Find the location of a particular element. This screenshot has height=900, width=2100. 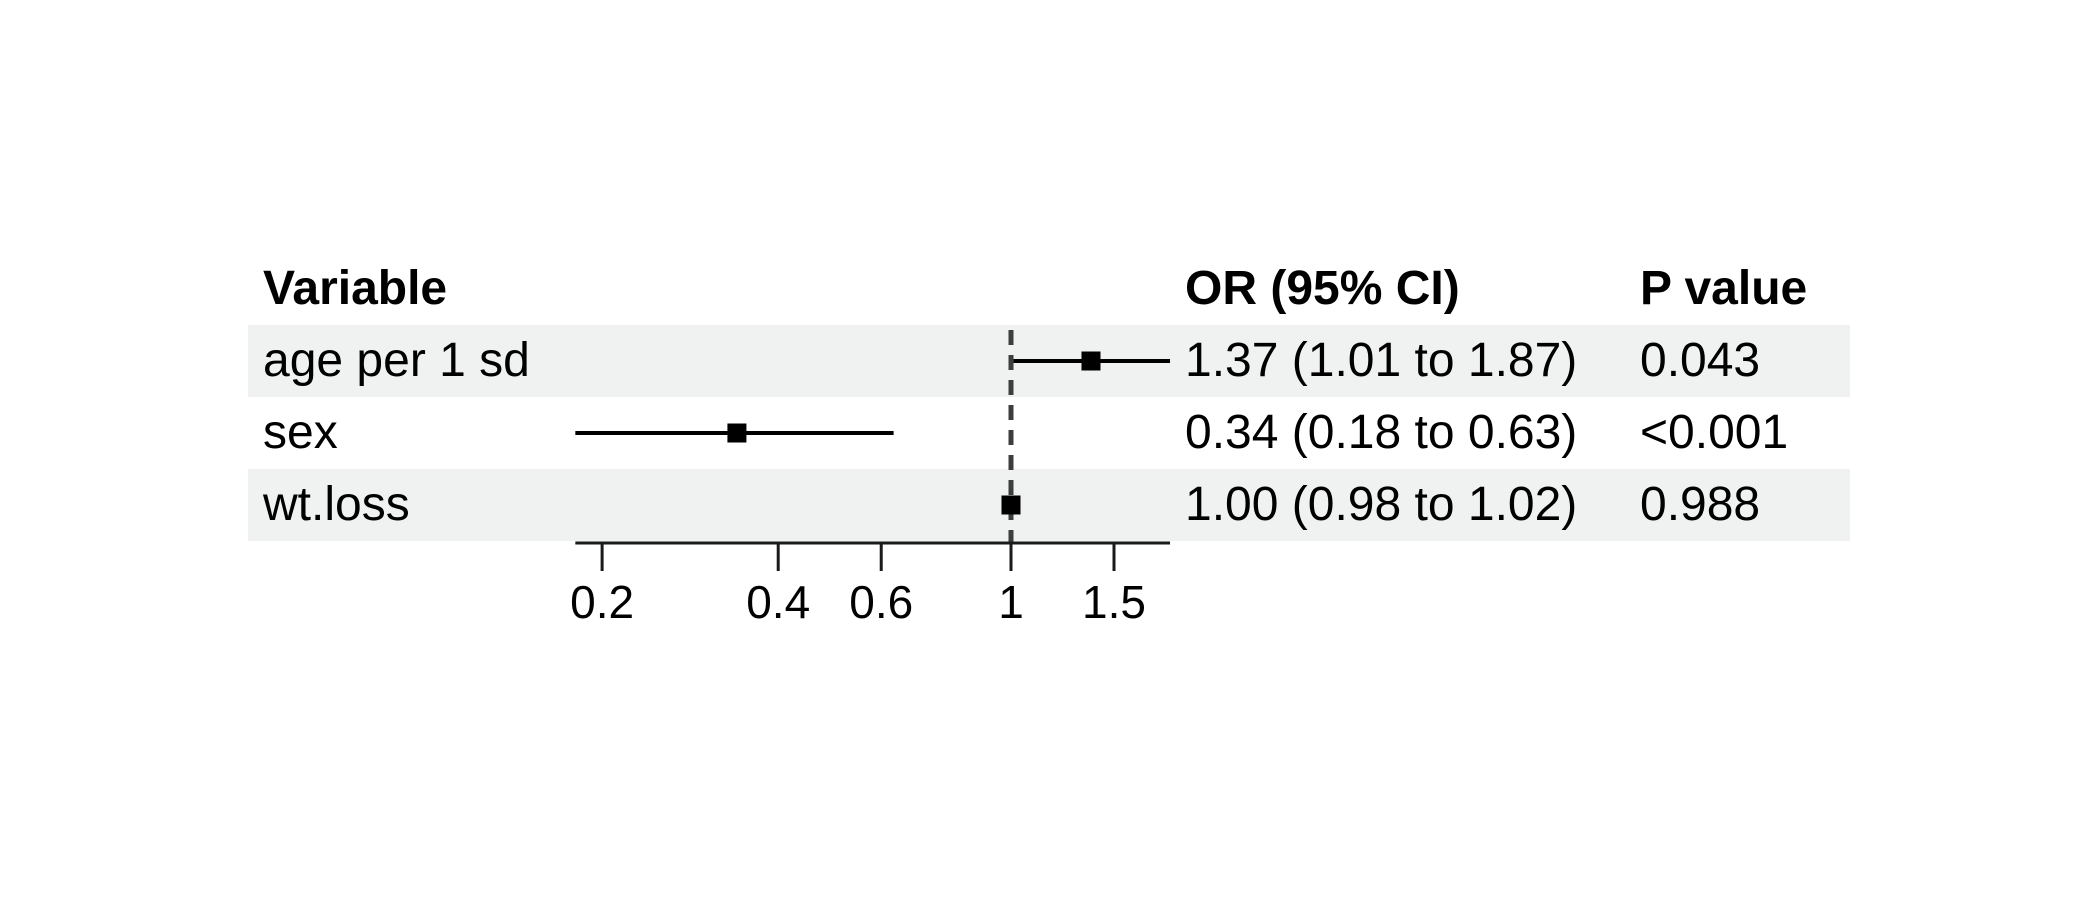

table-row: wt.loss 1.00 (0.98 to 1.02) 0.988 is located at coordinates (1049, 505).